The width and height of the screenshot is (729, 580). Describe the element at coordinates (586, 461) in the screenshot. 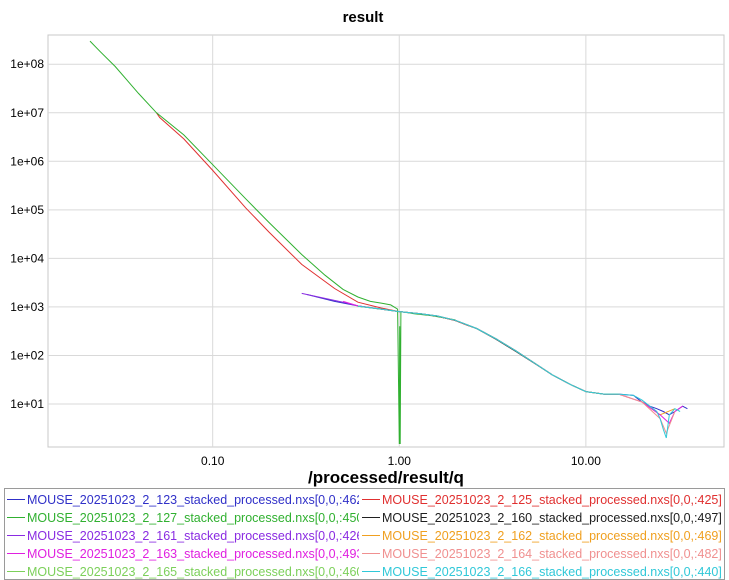

I see `x-tick-label: 10.00` at that location.